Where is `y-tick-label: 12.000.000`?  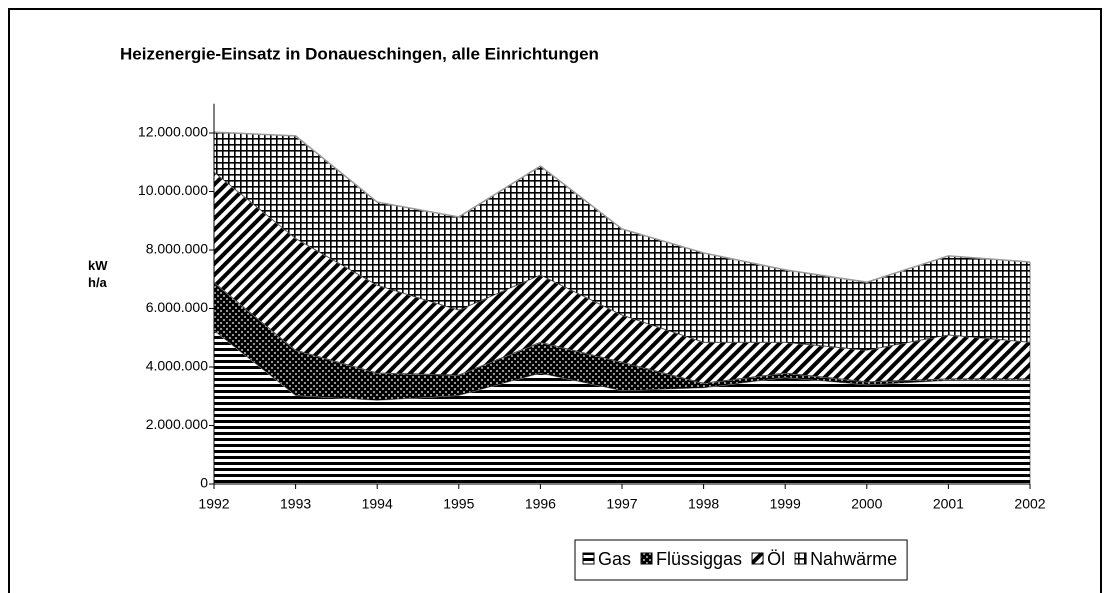 y-tick-label: 12.000.000 is located at coordinates (173, 132).